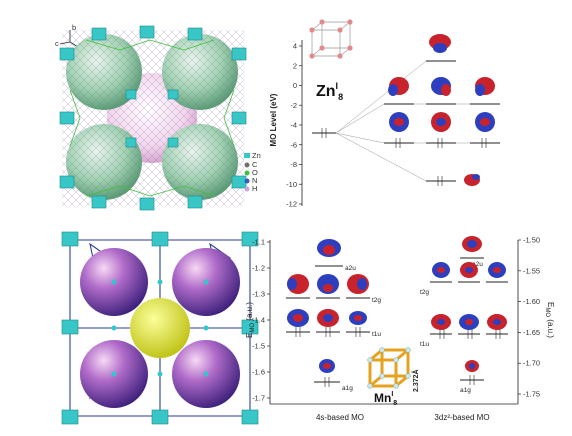 This screenshot has width=572, height=436. I want to click on y-tick-label: -1.70, so click(531, 363).